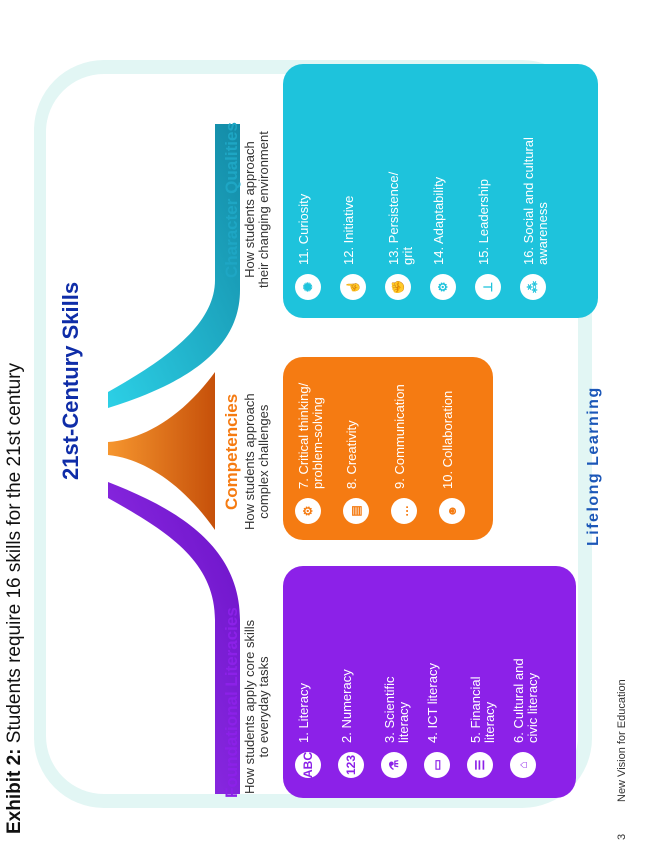 Image resolution: width=645 pixels, height=860 pixels. I want to click on skill-item: … 9. Communication, so click(404, 454).